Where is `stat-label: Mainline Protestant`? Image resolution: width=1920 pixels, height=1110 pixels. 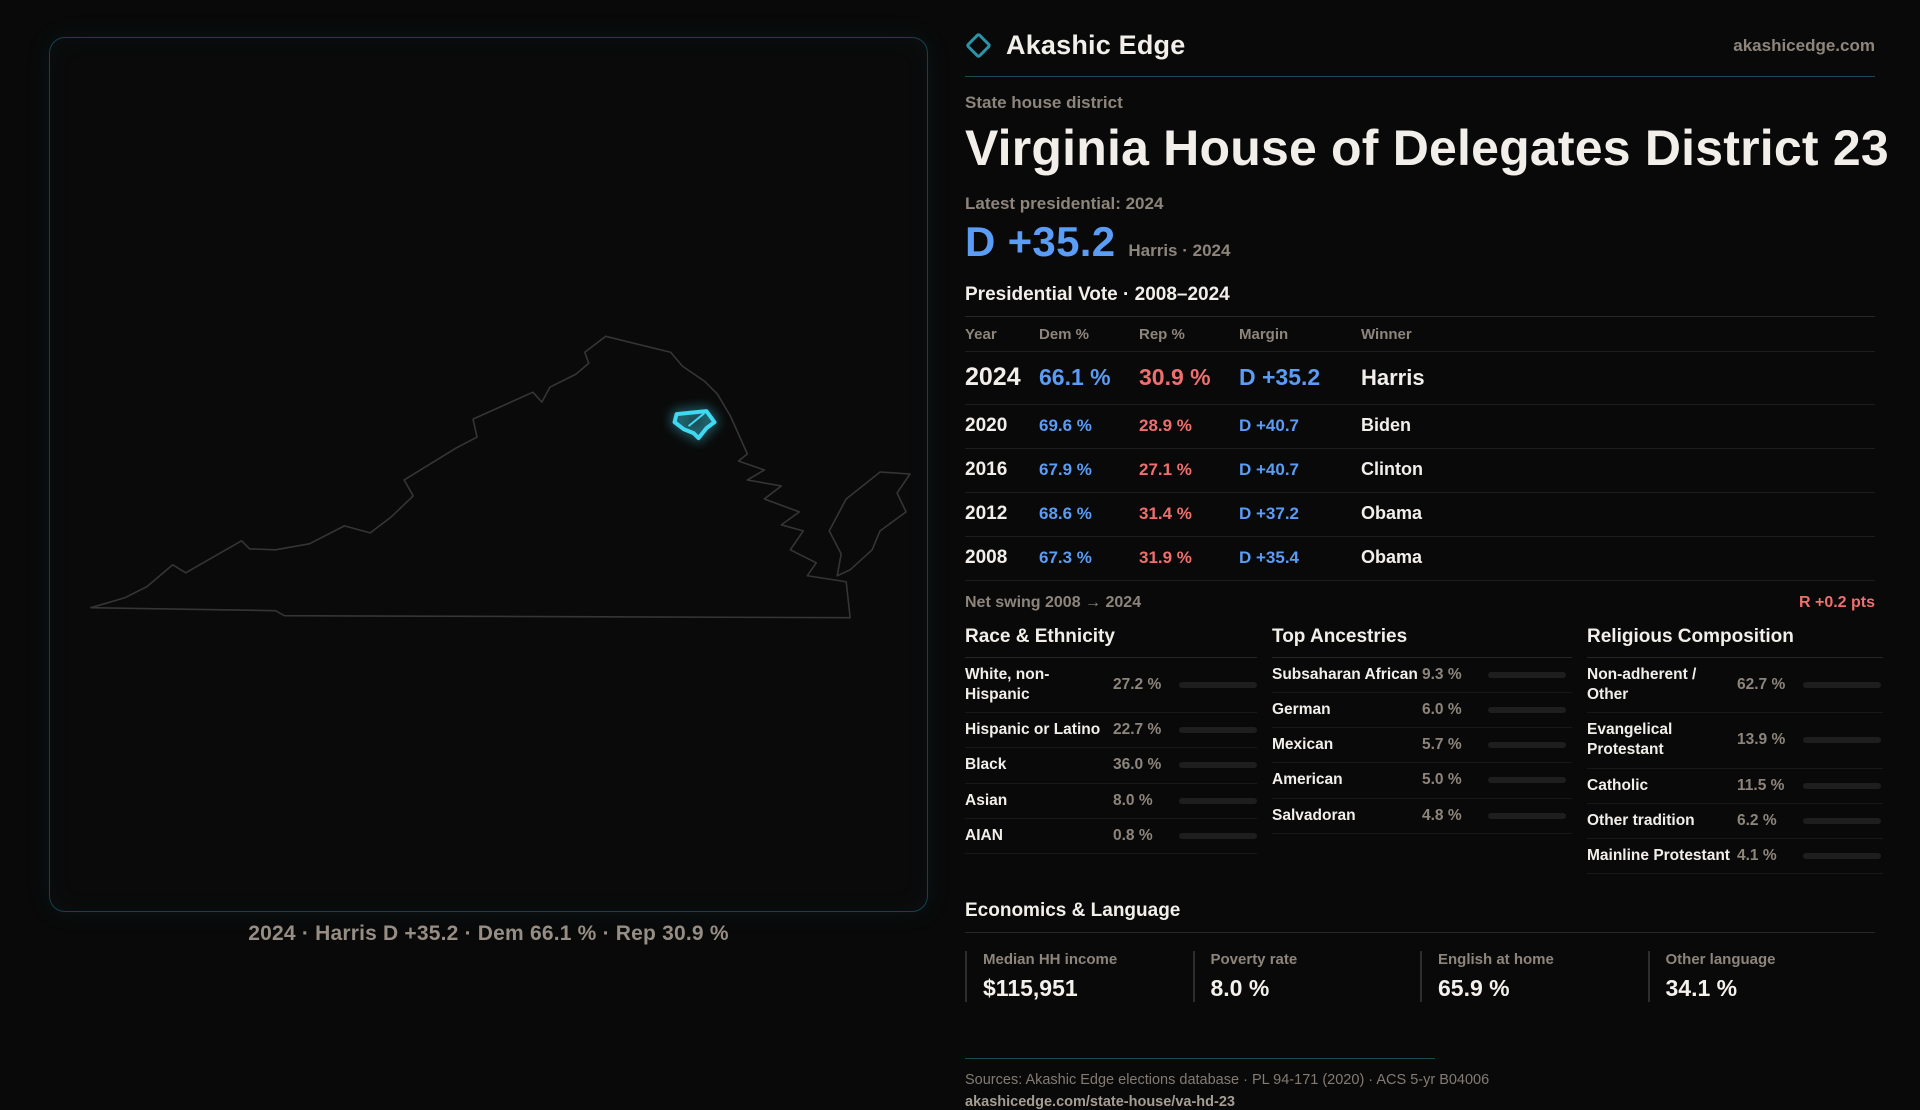
stat-label: Mainline Protestant is located at coordinates (1658, 855).